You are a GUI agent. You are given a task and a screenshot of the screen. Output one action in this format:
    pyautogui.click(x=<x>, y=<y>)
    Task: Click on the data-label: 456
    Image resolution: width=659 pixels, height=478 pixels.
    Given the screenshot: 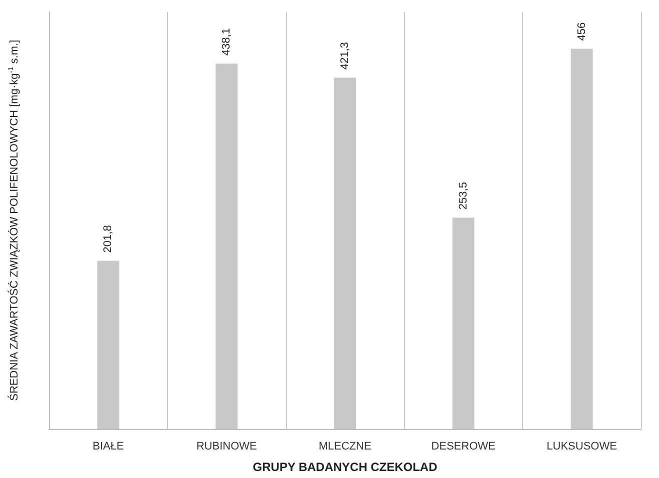 What is the action you would take?
    pyautogui.click(x=582, y=31)
    